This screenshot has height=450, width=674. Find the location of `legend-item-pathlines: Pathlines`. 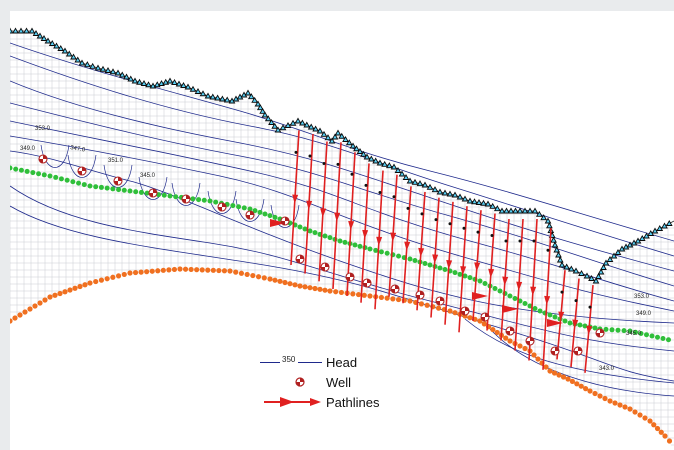

legend-item-pathlines: Pathlines is located at coordinates (358, 402).